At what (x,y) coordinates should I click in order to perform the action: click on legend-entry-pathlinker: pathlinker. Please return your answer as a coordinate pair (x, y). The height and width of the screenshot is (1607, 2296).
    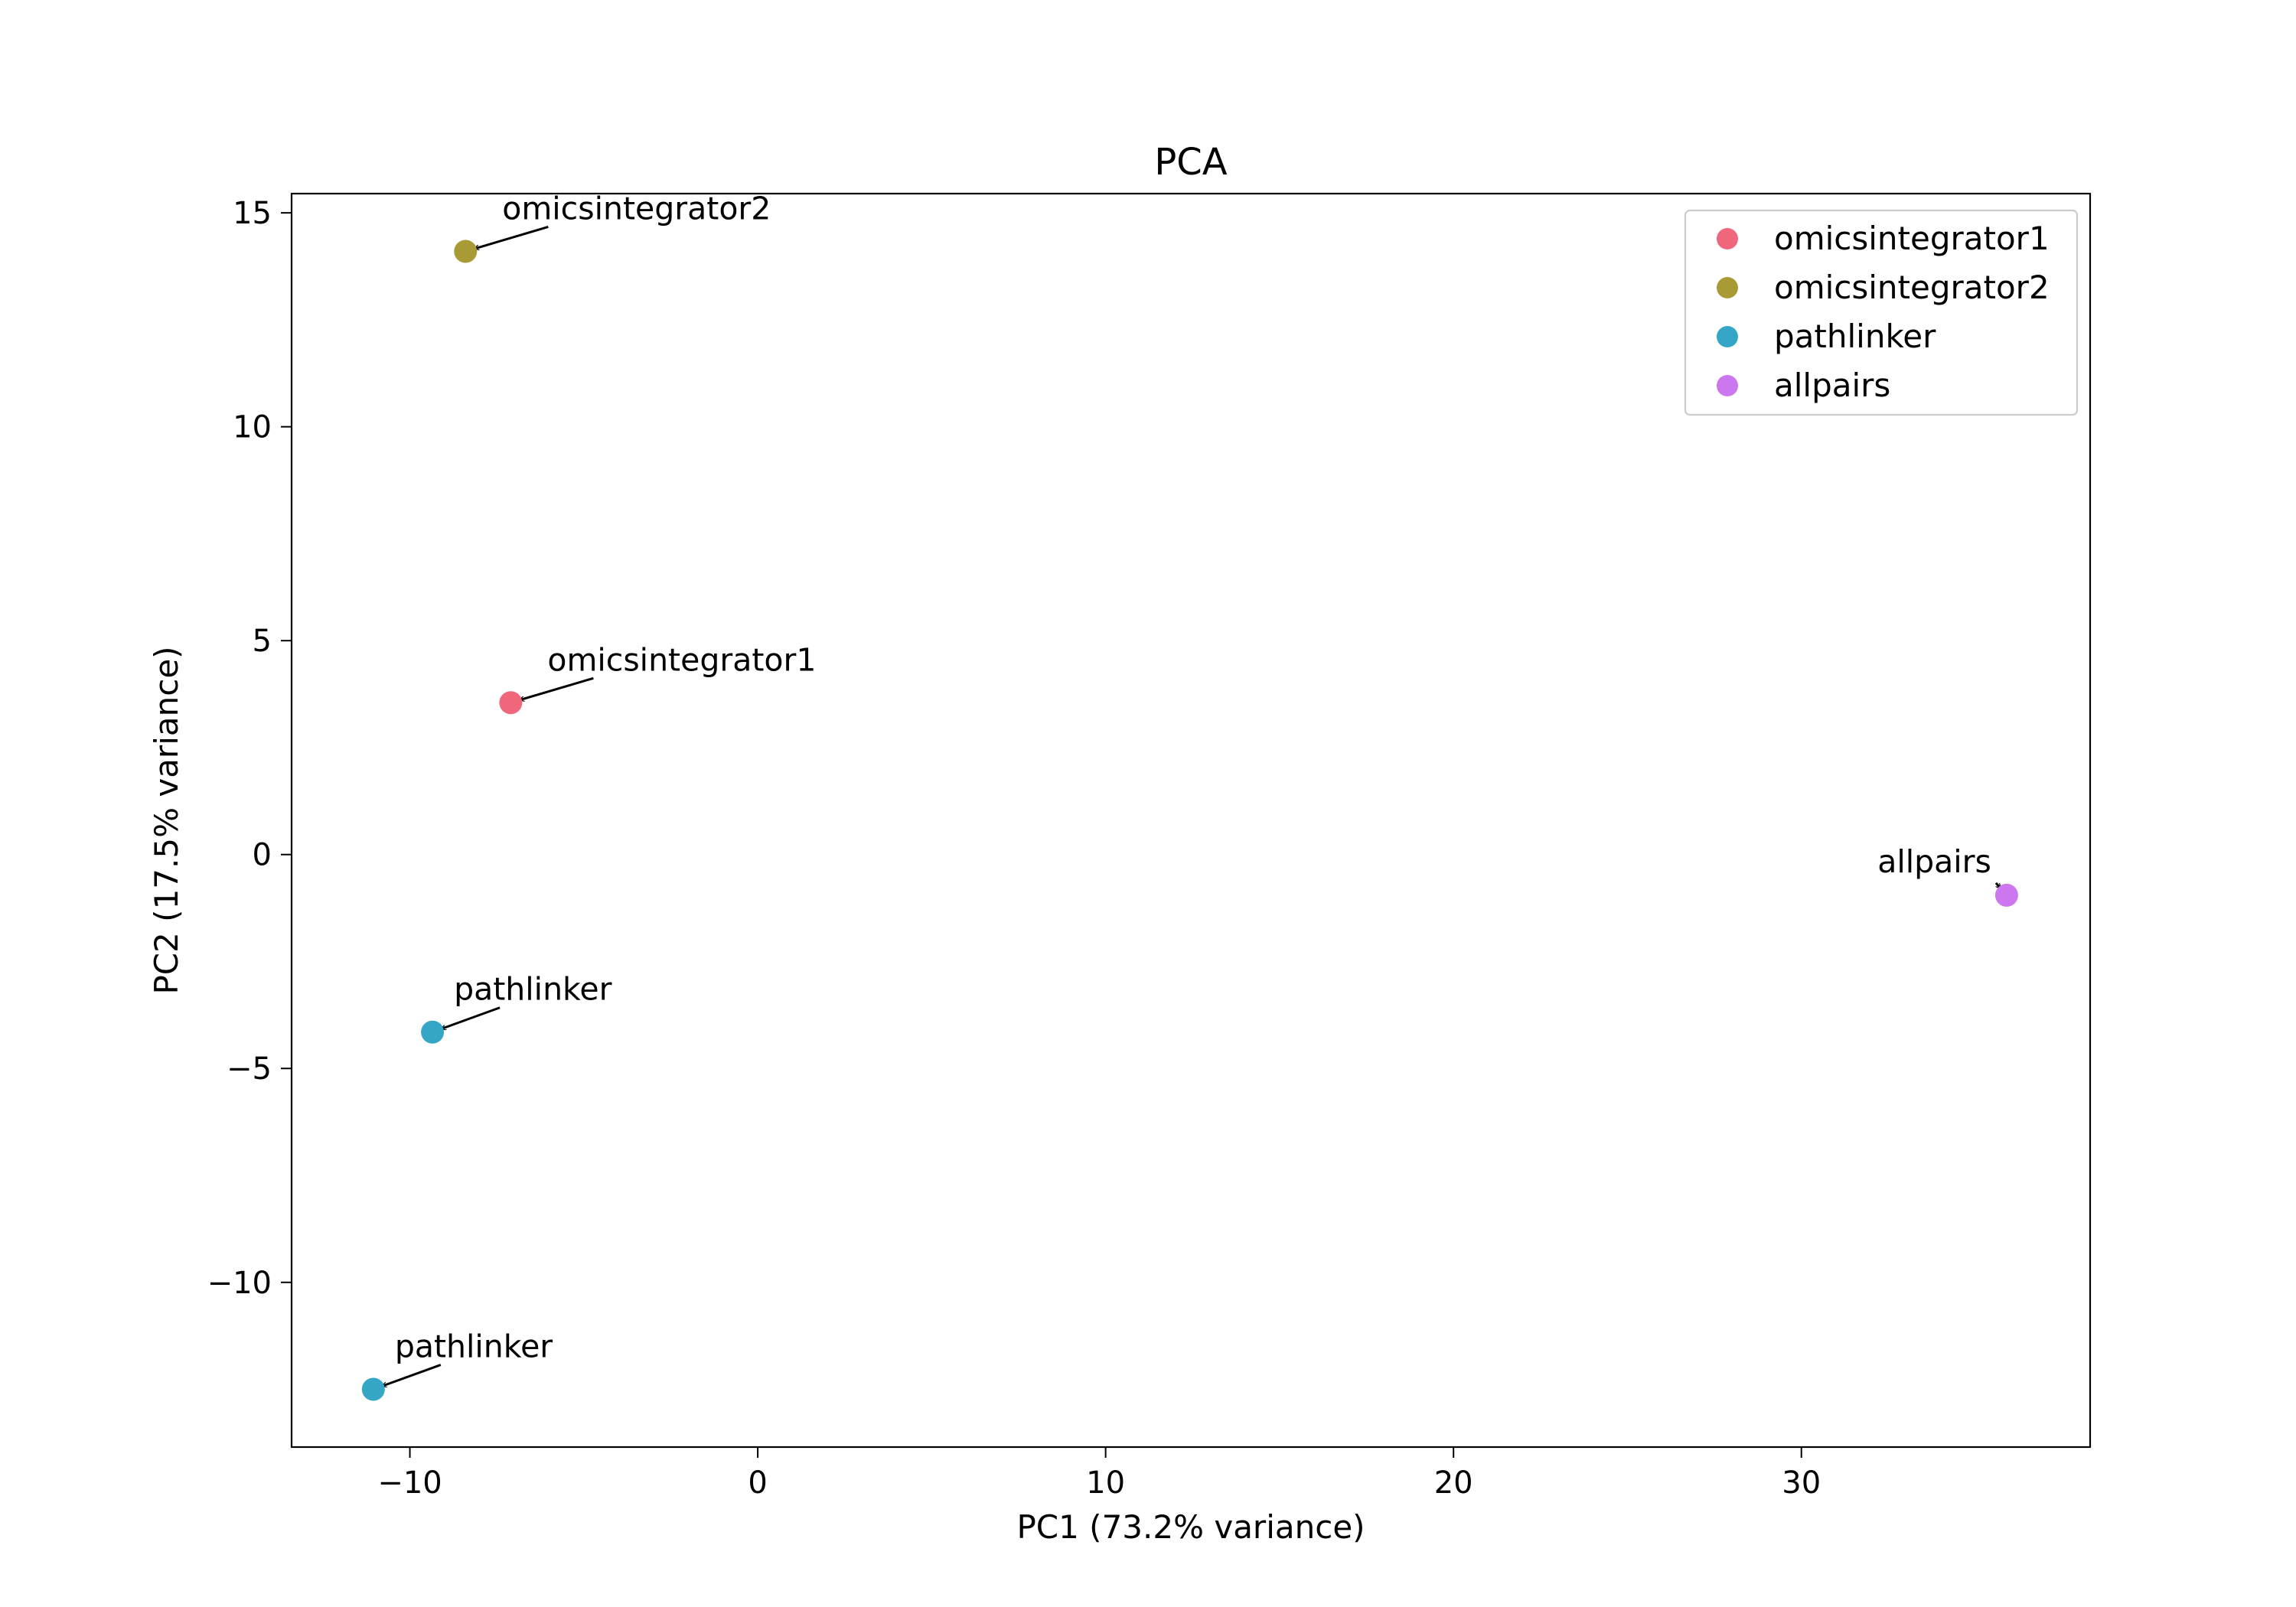
    Looking at the image, I should click on (1855, 337).